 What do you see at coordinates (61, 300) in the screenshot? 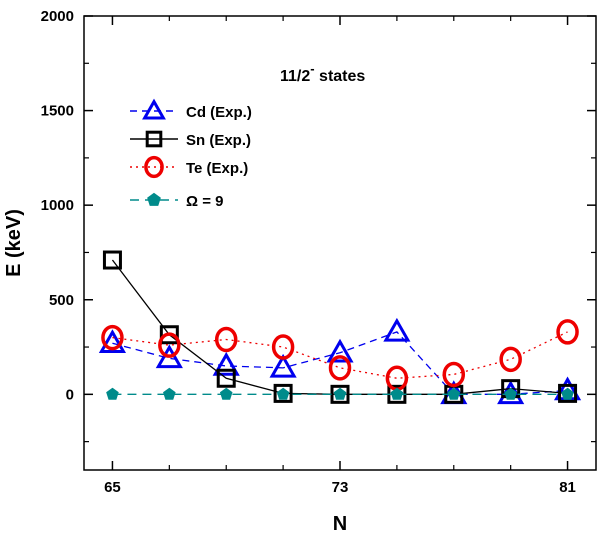
I see `y-tick-label: 500` at bounding box center [61, 300].